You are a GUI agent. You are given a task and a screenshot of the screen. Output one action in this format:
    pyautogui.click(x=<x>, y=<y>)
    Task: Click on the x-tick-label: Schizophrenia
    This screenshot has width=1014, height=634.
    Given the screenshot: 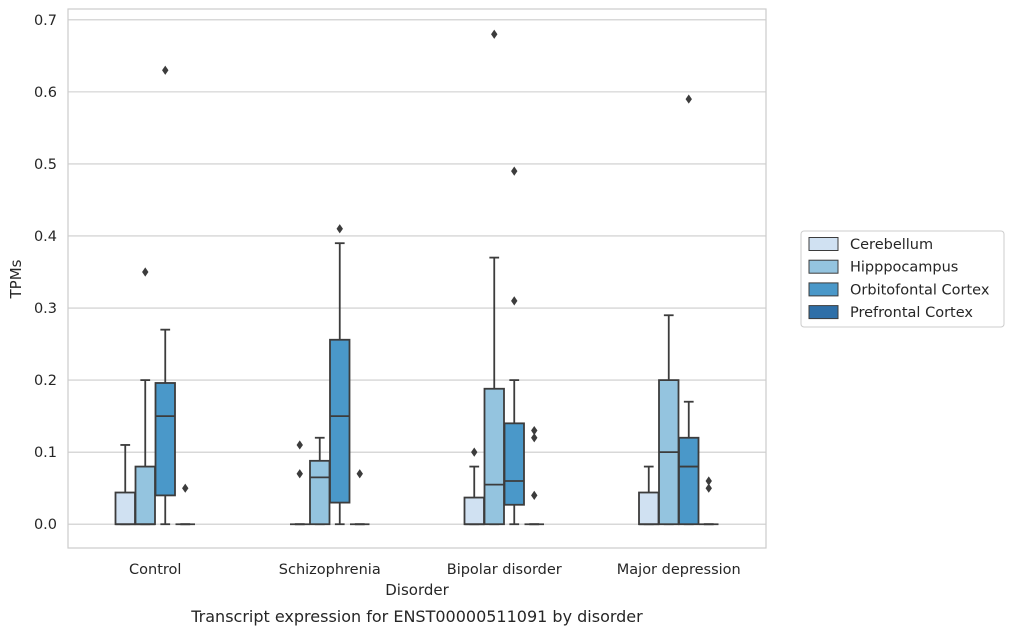 What is the action you would take?
    pyautogui.click(x=330, y=570)
    